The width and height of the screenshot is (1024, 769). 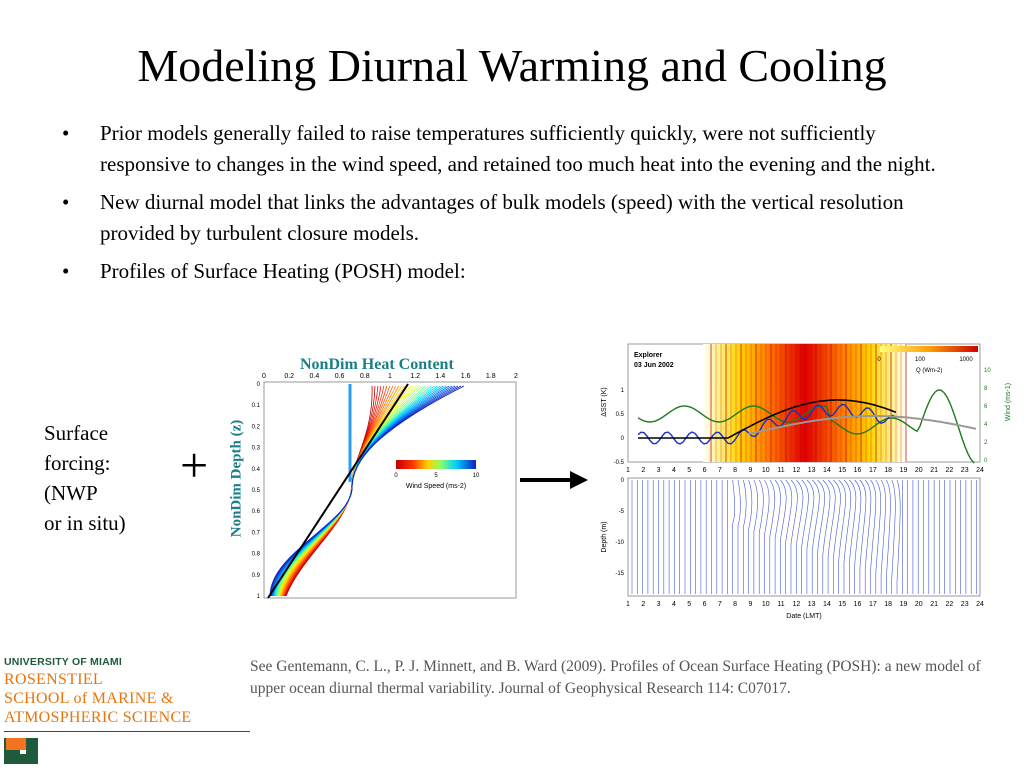 I want to click on q-tick-label: 0, so click(x=879, y=360).